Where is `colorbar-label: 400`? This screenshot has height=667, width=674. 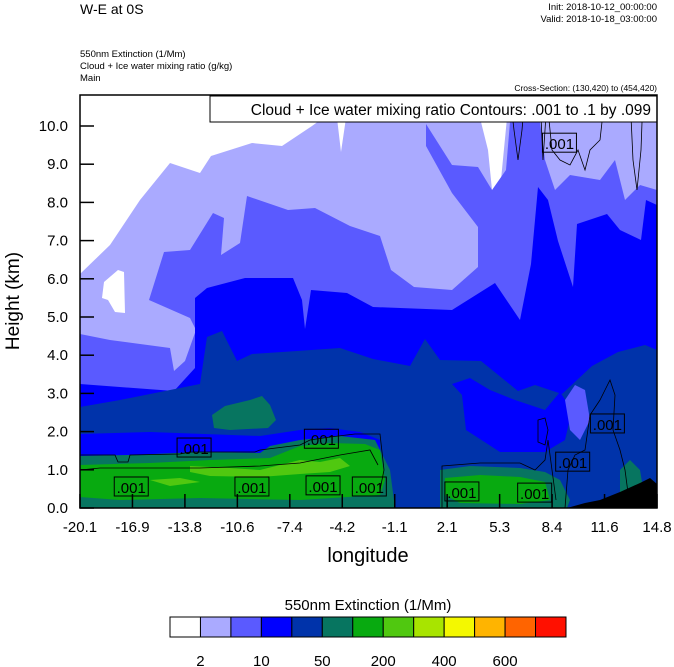 colorbar-label: 400 is located at coordinates (444, 660).